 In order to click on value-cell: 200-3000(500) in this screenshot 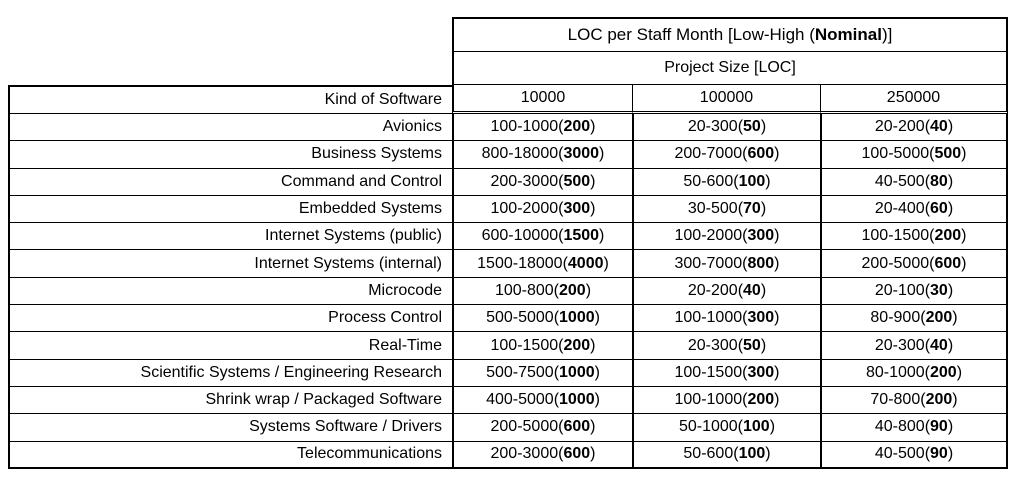, I will do `click(542, 182)`.